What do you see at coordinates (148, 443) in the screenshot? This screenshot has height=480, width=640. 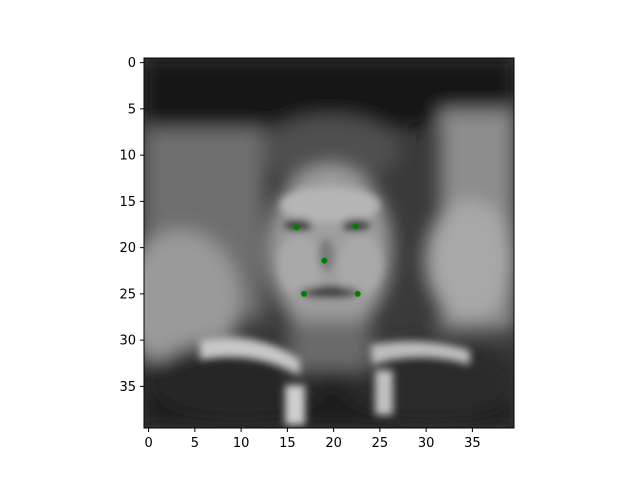 I see `x-tick-label: 0` at bounding box center [148, 443].